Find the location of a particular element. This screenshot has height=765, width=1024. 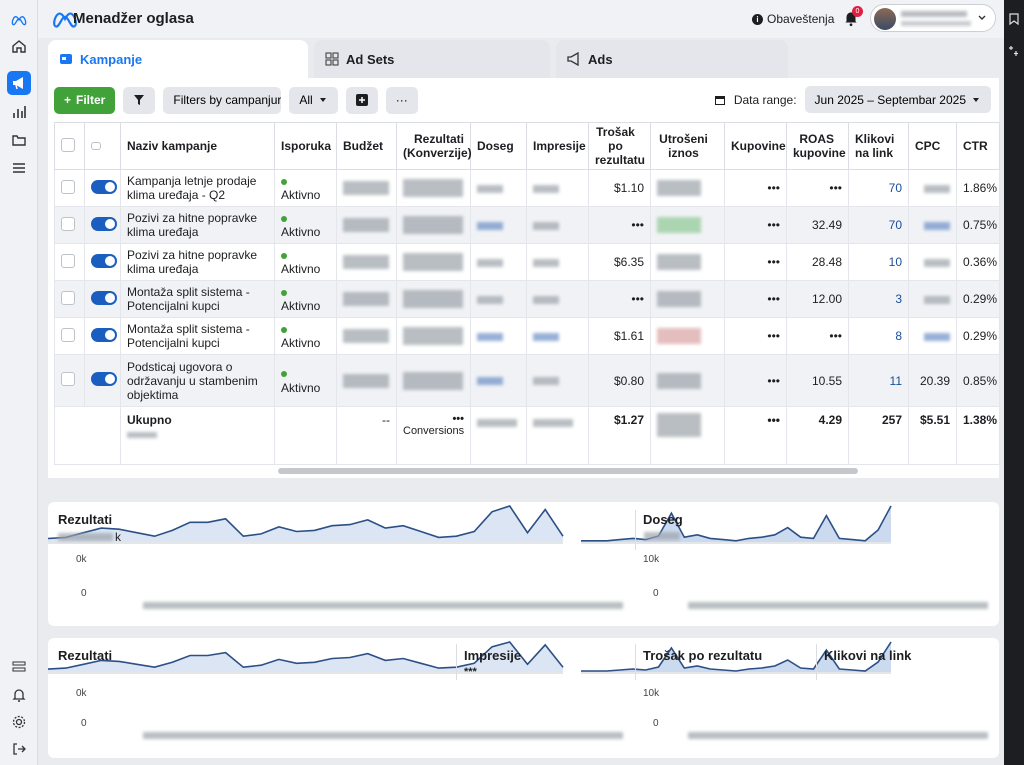

logout-icon is located at coordinates (19, 749).